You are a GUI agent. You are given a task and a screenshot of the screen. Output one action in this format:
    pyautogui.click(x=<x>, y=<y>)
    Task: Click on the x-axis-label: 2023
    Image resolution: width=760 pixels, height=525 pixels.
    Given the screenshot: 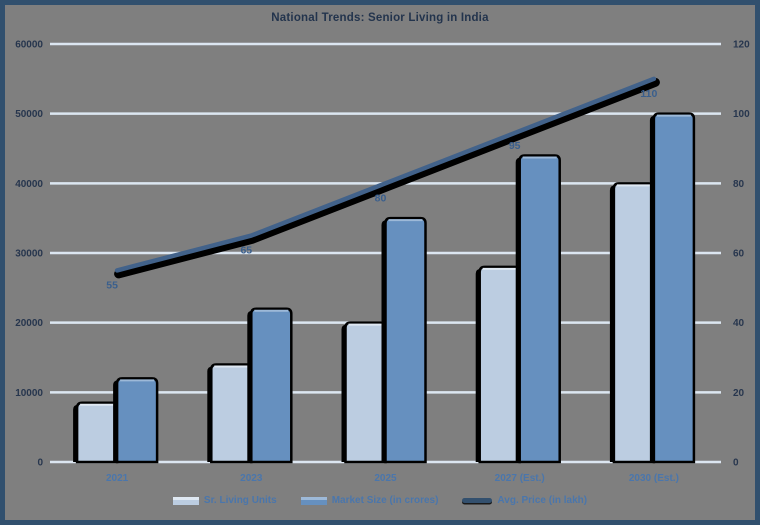 What is the action you would take?
    pyautogui.click(x=251, y=478)
    